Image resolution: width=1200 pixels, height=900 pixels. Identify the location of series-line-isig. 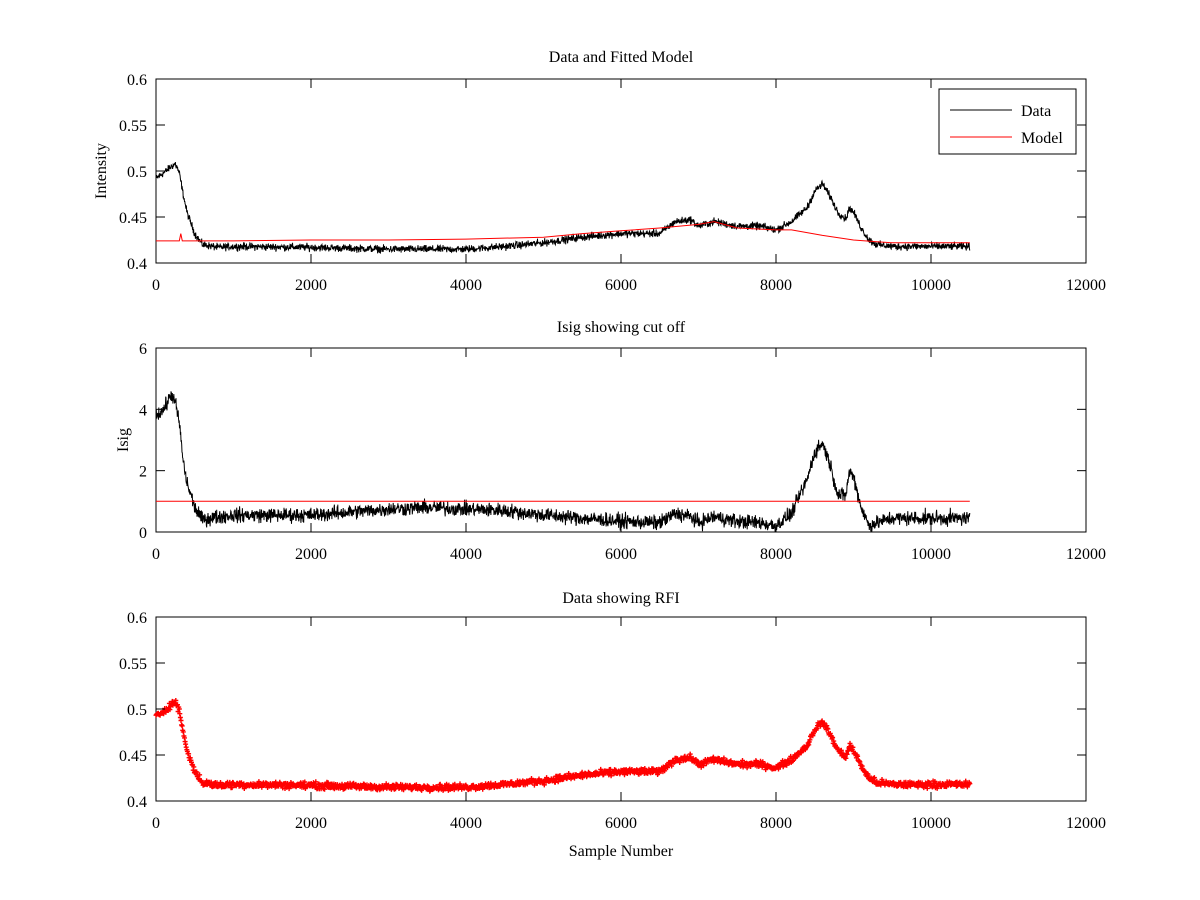
(563, 461).